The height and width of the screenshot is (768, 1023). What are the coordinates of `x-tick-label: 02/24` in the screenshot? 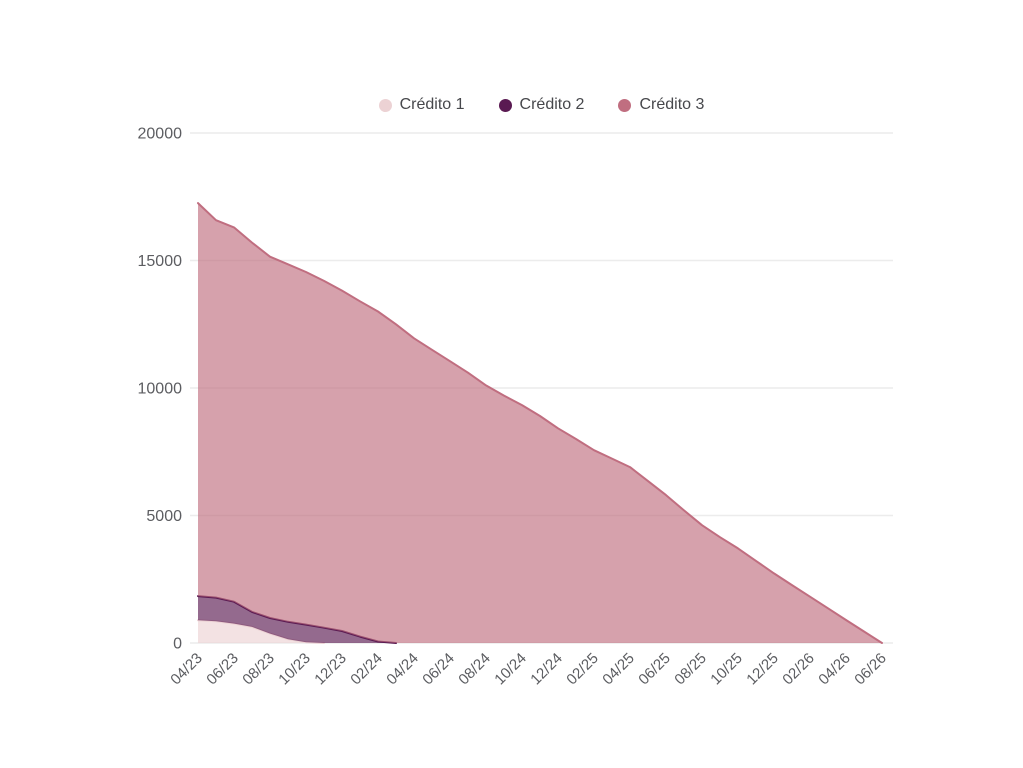 It's located at (366, 669).